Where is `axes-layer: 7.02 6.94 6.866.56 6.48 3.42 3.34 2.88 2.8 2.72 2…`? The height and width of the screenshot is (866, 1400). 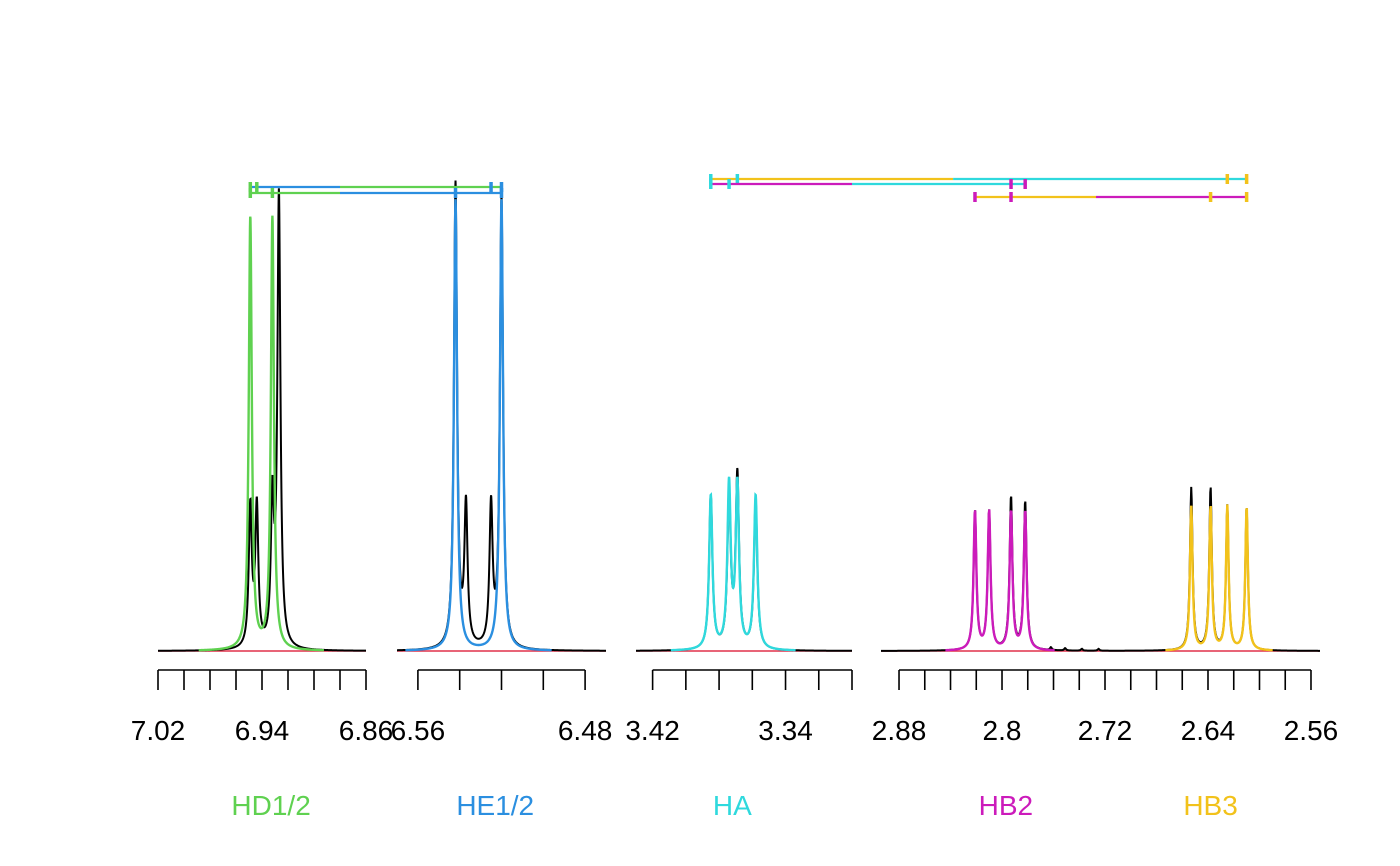
axes-layer: 7.02 6.94 6.866.56 6.48 3.42 3.34 2.88 2.8 2.72 2… is located at coordinates (735, 707).